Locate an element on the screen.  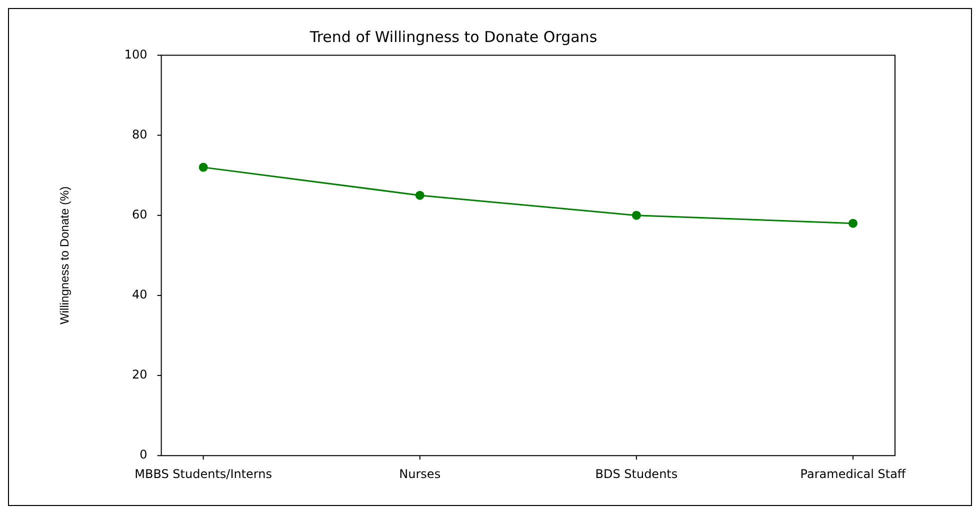
y-axis-title: Willingness to Donate (%) is located at coordinates (65, 255).